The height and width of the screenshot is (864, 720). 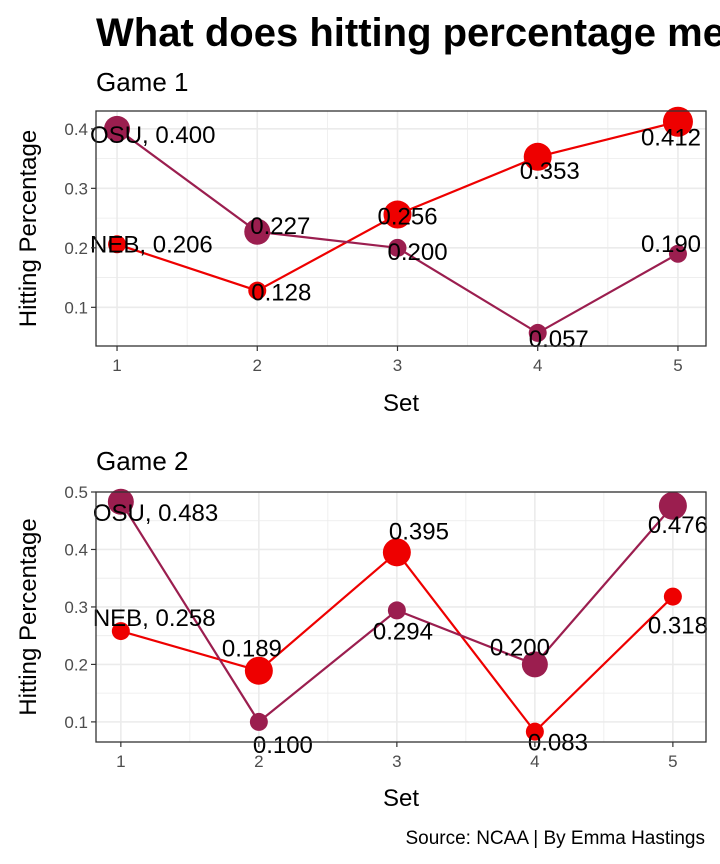 What do you see at coordinates (154, 618) in the screenshot?
I see `data-label-neb: NEB, 0.258` at bounding box center [154, 618].